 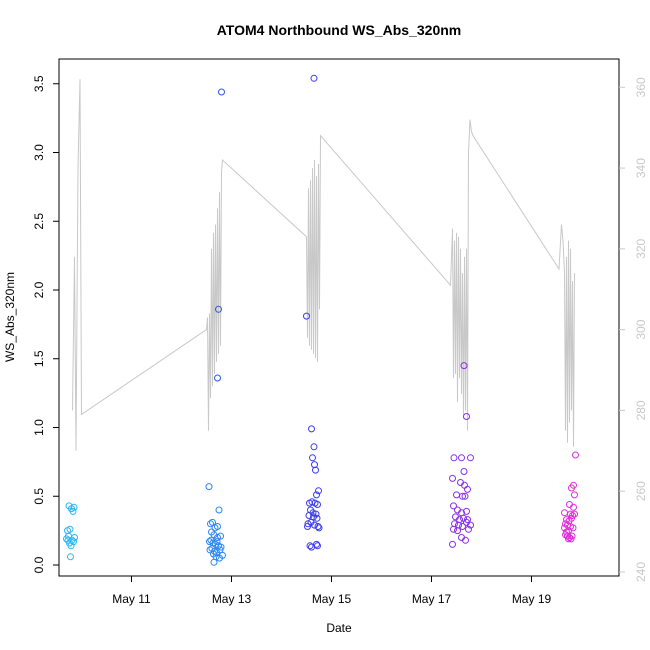 I want to click on y-left-tick-label: 2.0, so click(x=39, y=289).